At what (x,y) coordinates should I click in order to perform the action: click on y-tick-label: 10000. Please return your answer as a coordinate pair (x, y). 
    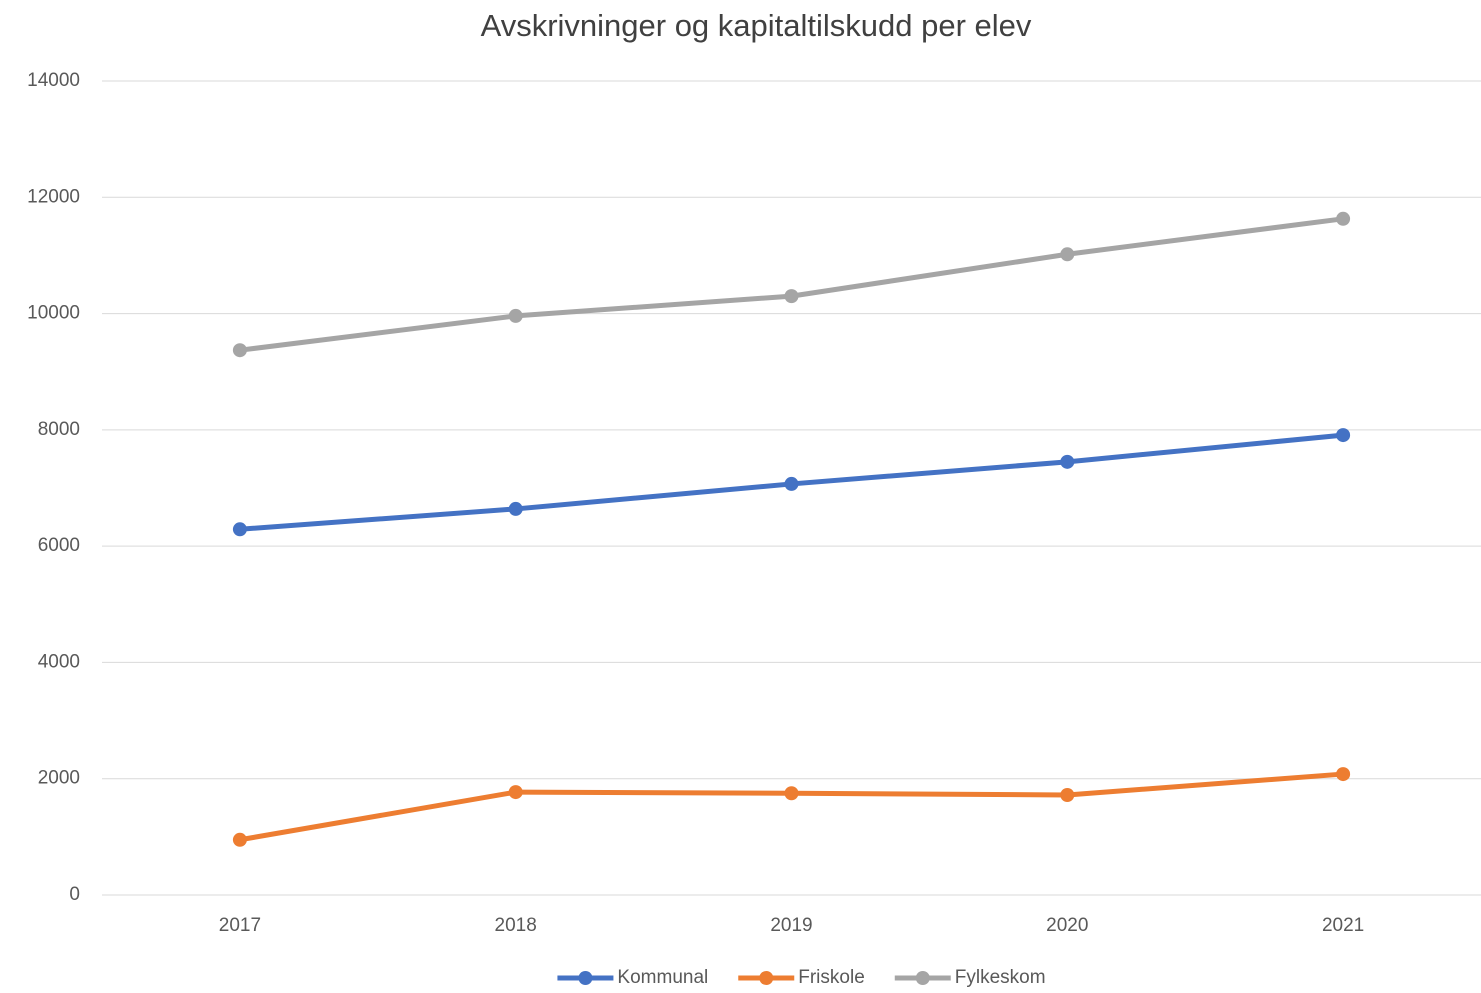
    Looking at the image, I should click on (53, 313).